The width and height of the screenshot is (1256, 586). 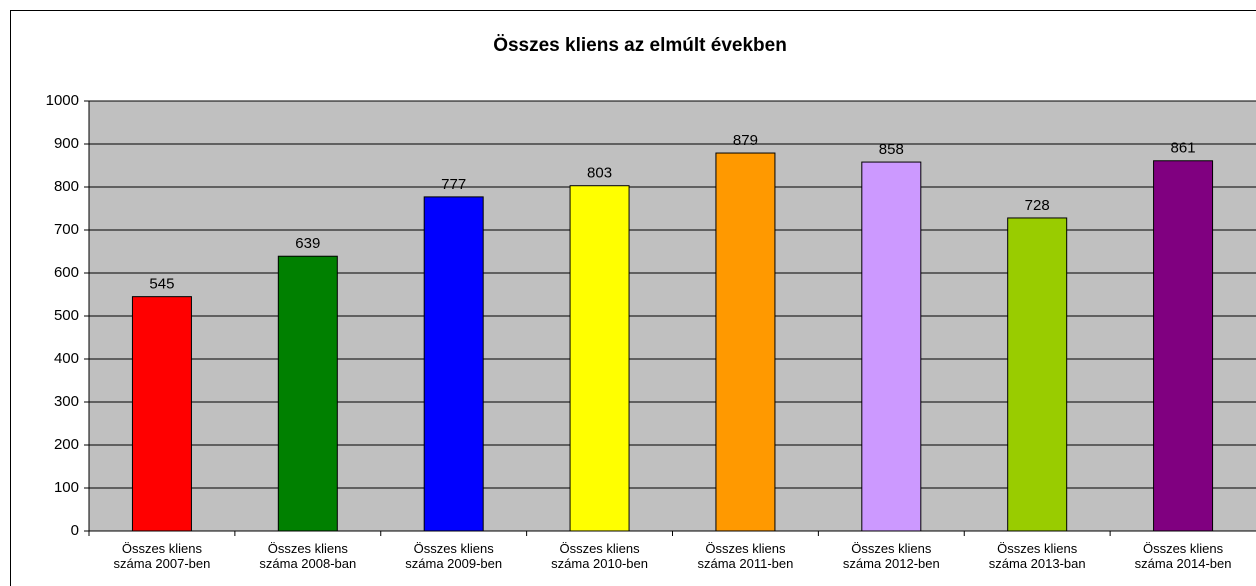 I want to click on y-tick-label: 400, so click(x=66, y=358).